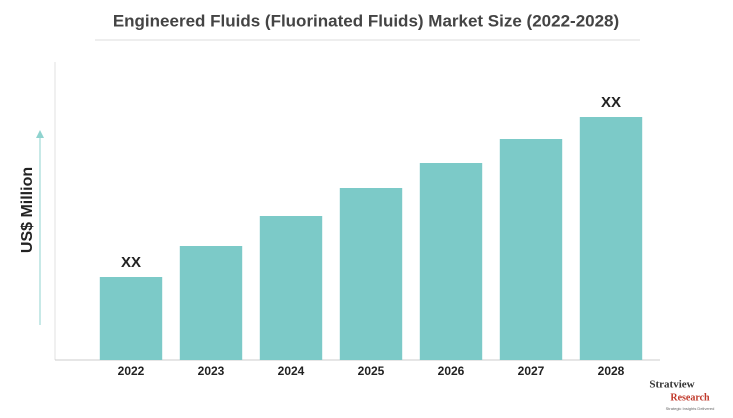  Describe the element at coordinates (690, 397) in the screenshot. I see `logo-sub: Research` at that location.